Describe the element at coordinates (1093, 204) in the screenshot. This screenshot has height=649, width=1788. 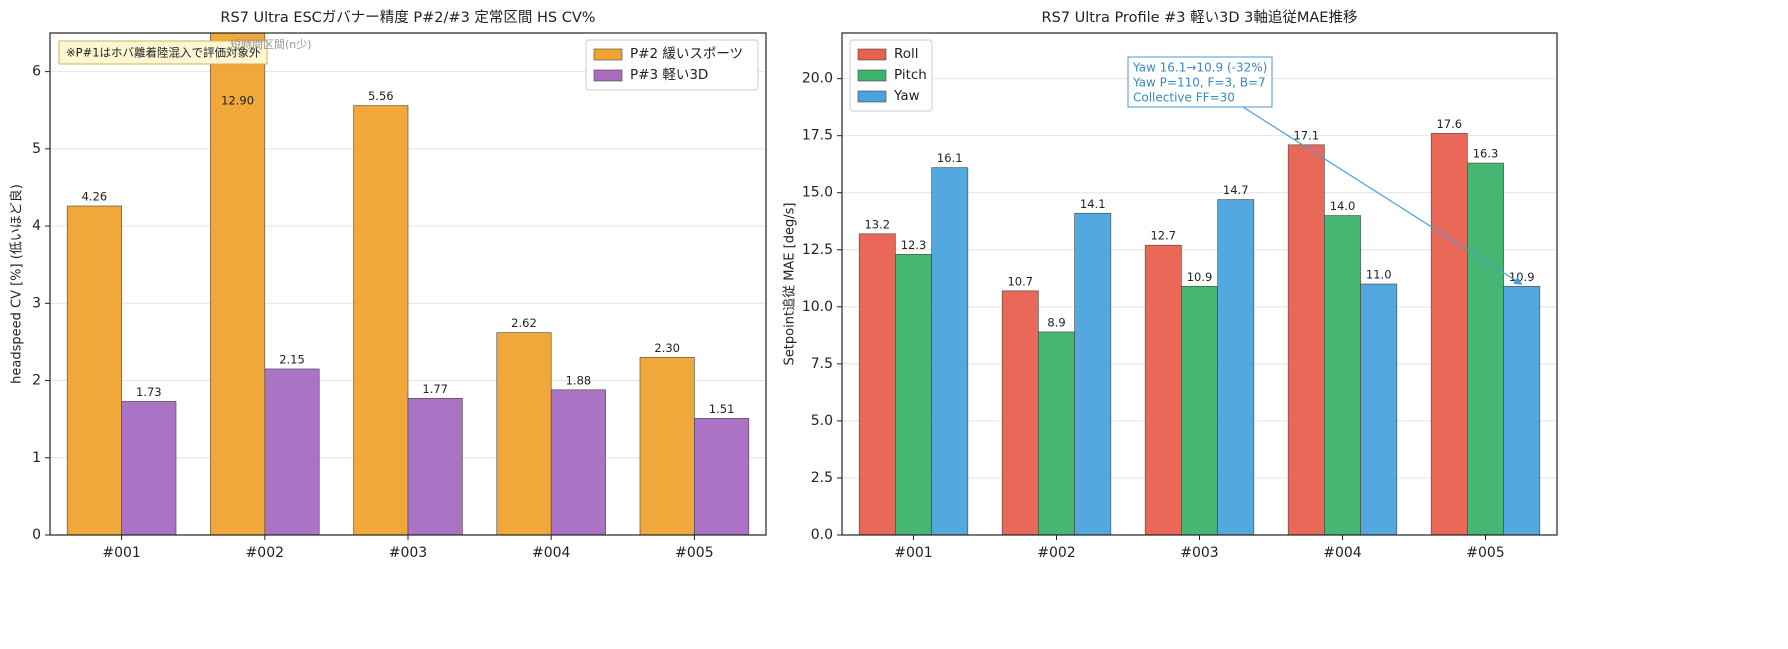
I see `value-label: 14.1` at that location.